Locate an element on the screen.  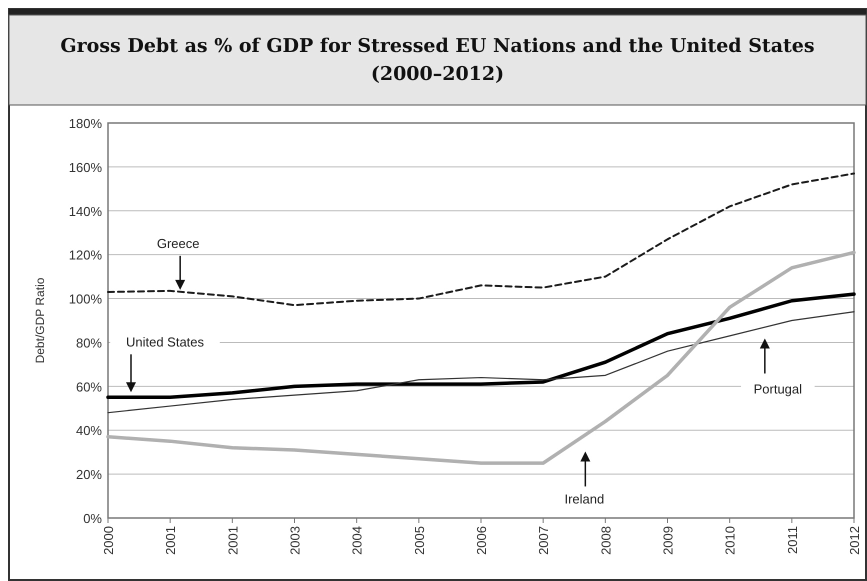
annotation: Portugal is located at coordinates (778, 389).